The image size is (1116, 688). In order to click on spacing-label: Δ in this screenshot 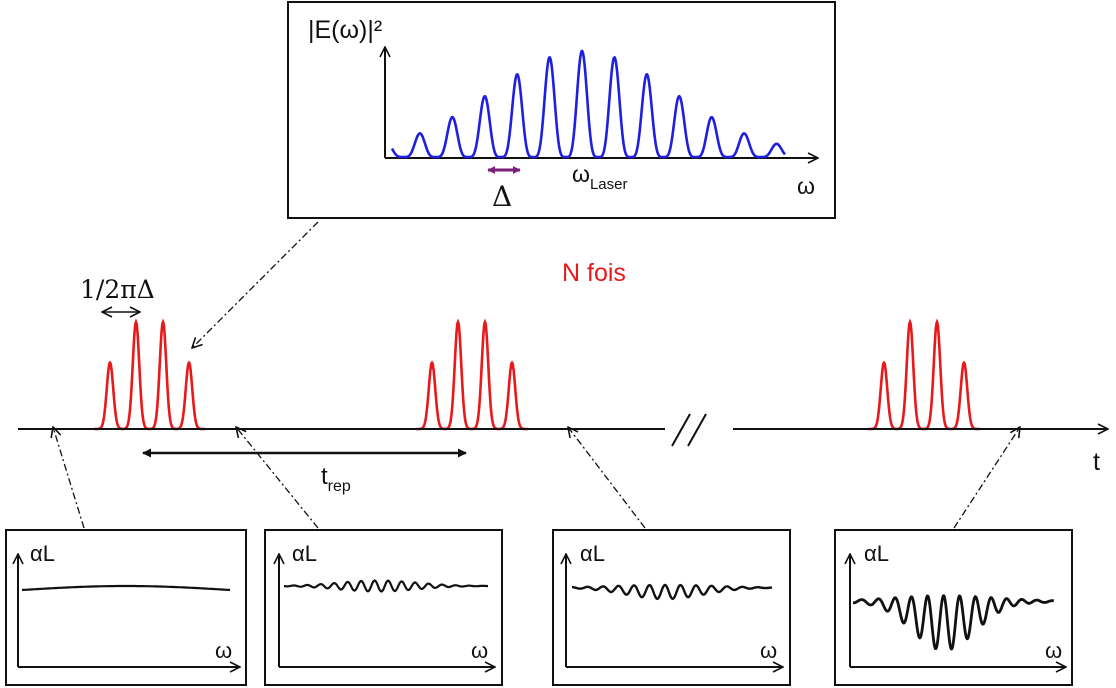, I will do `click(502, 196)`.